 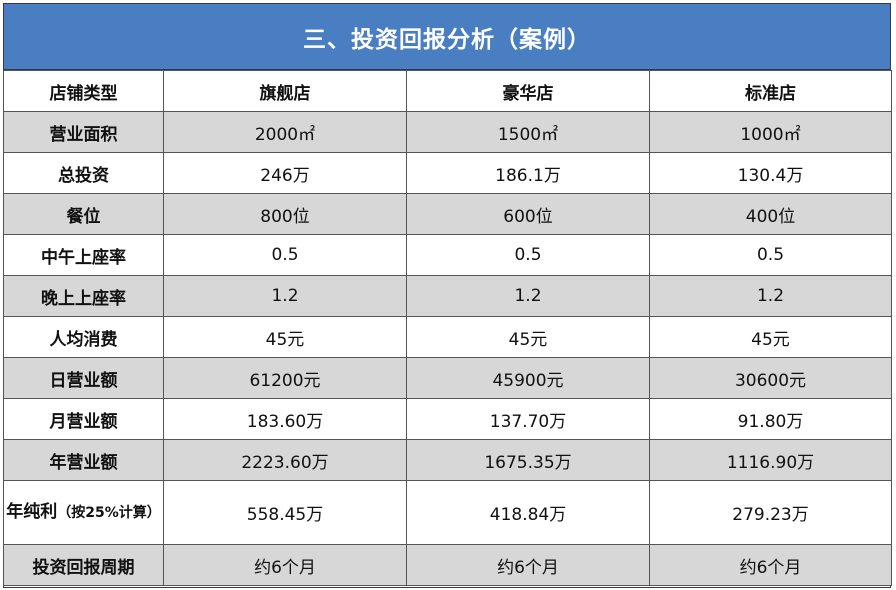 I want to click on row-label: 餐位, so click(x=83, y=214).